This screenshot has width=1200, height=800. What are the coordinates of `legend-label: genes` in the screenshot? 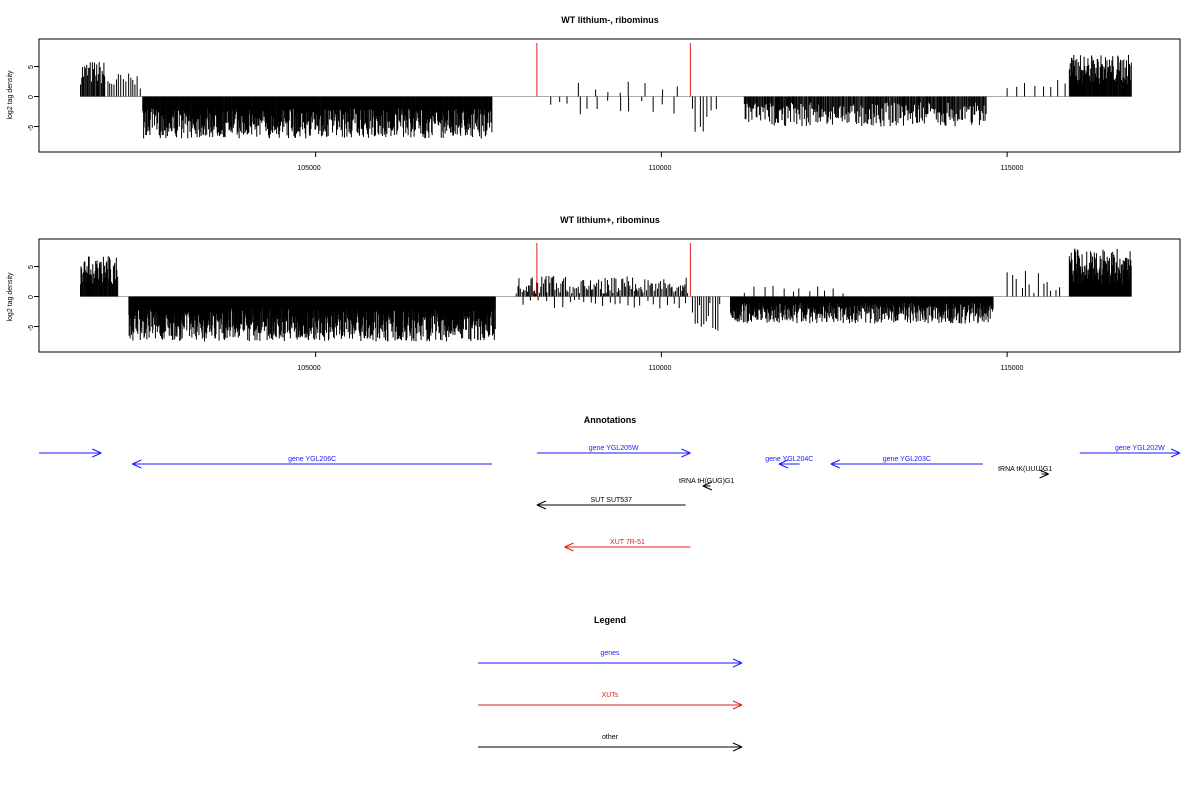 It's located at (610, 653).